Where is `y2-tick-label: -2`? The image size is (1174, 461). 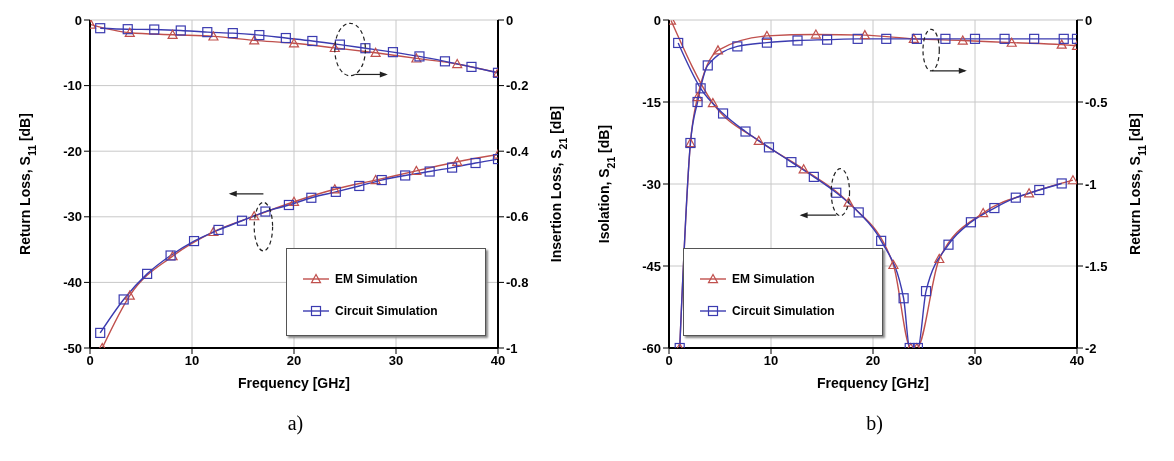 y2-tick-label: -2 is located at coordinates (1091, 348).